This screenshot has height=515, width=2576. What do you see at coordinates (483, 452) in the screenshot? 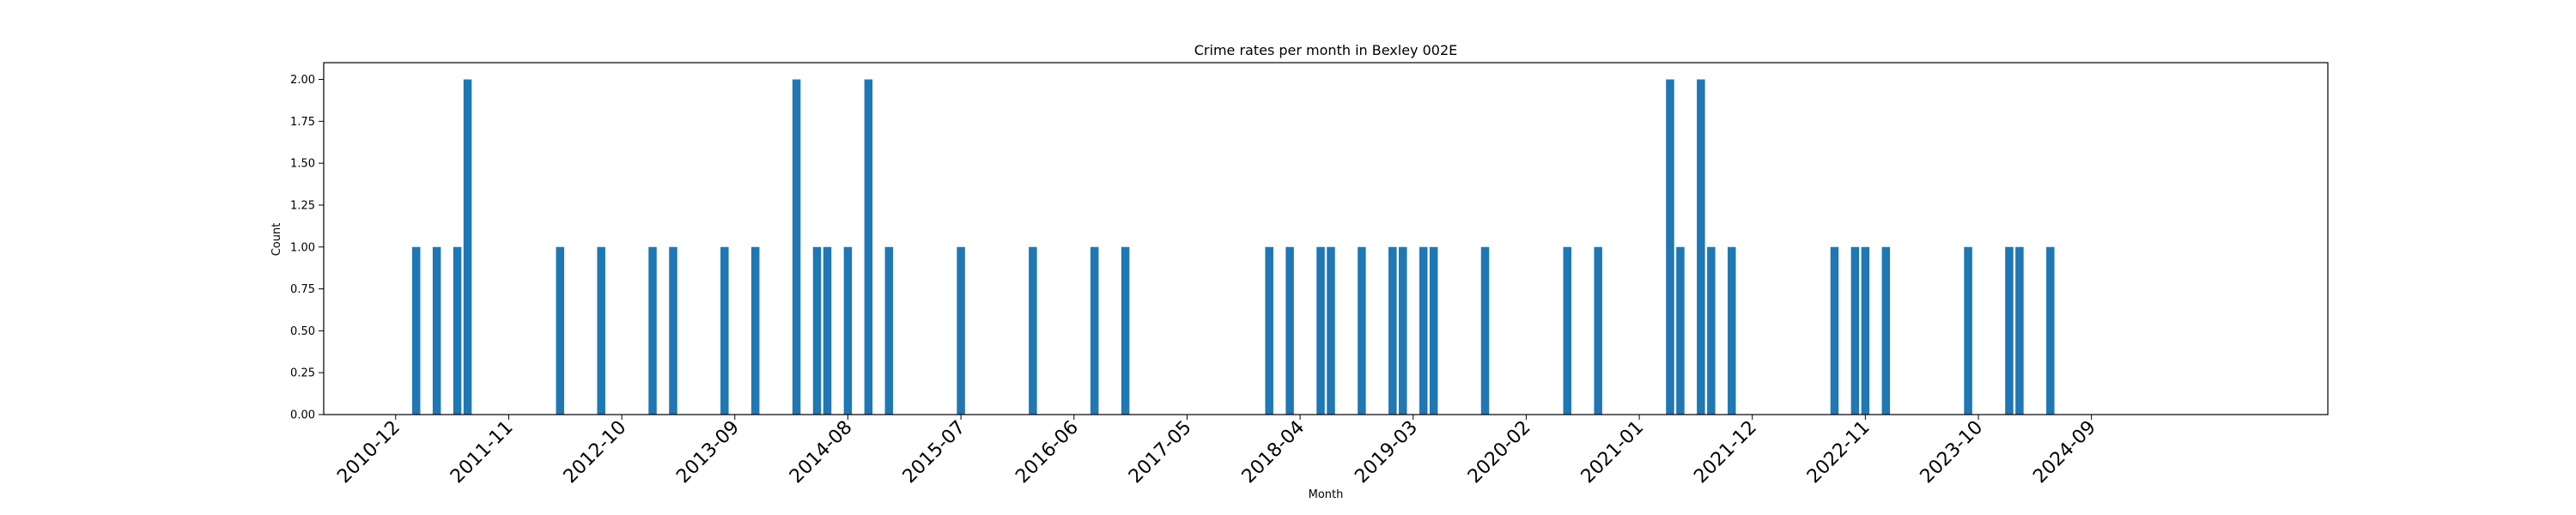
I see `x-tick-label: 2011-11` at bounding box center [483, 452].